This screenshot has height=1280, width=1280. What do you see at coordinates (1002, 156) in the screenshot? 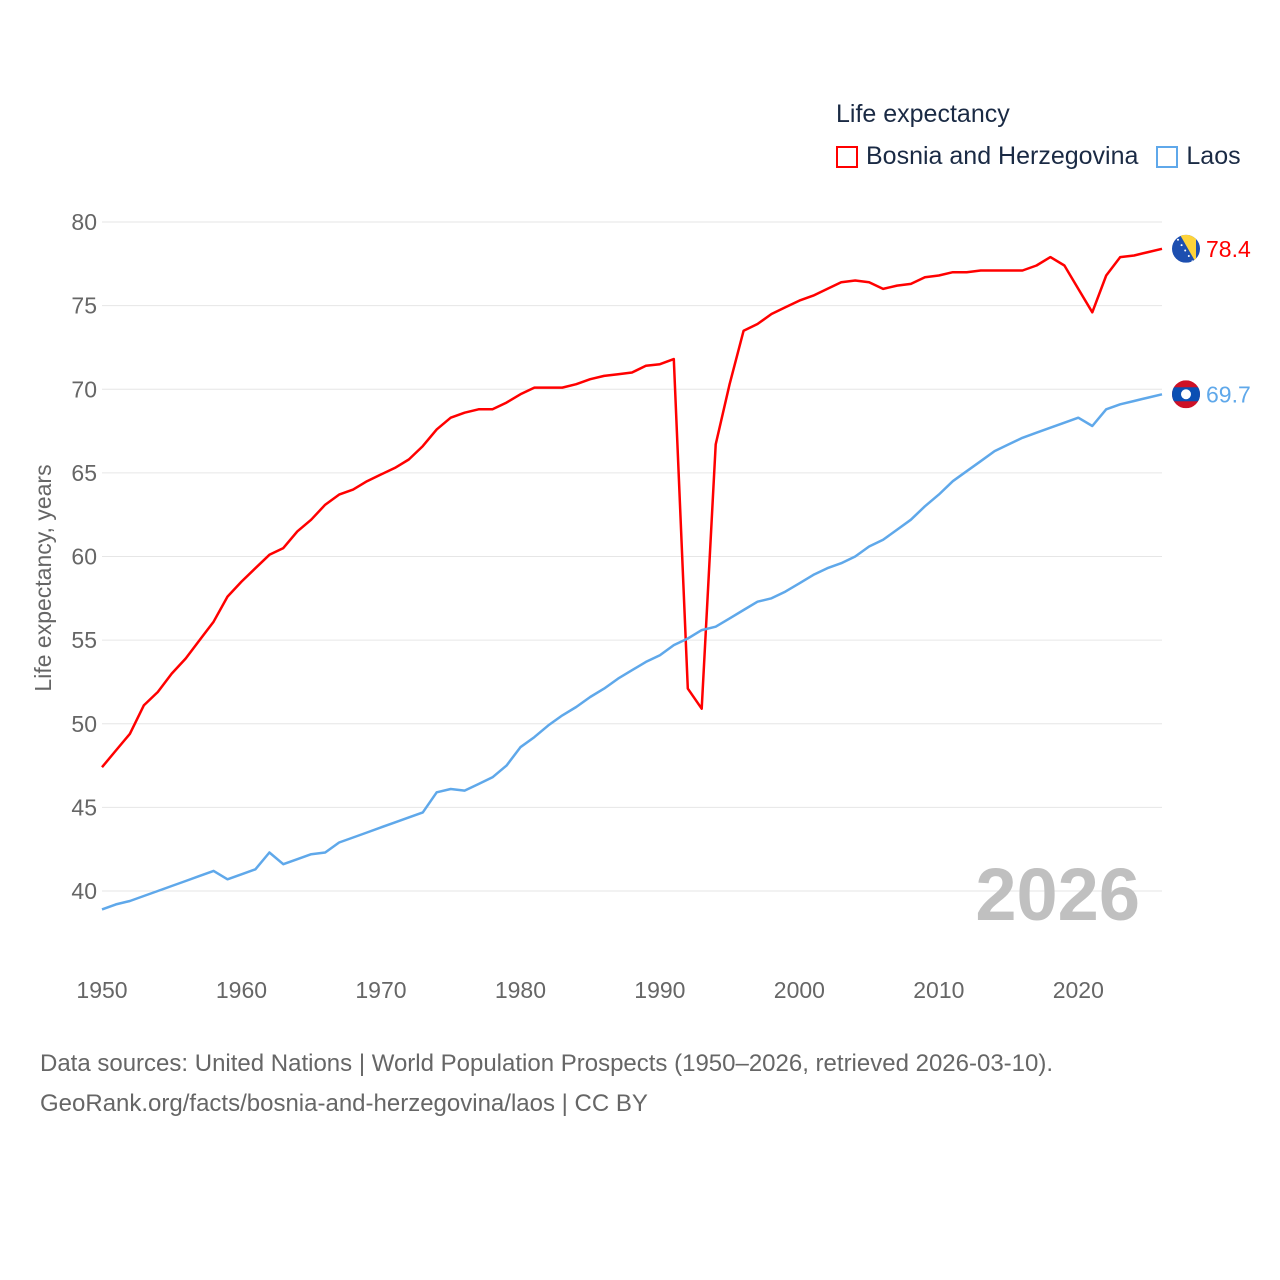
I see `legend-label-bosnia: Bosnia and Herzegovina` at bounding box center [1002, 156].